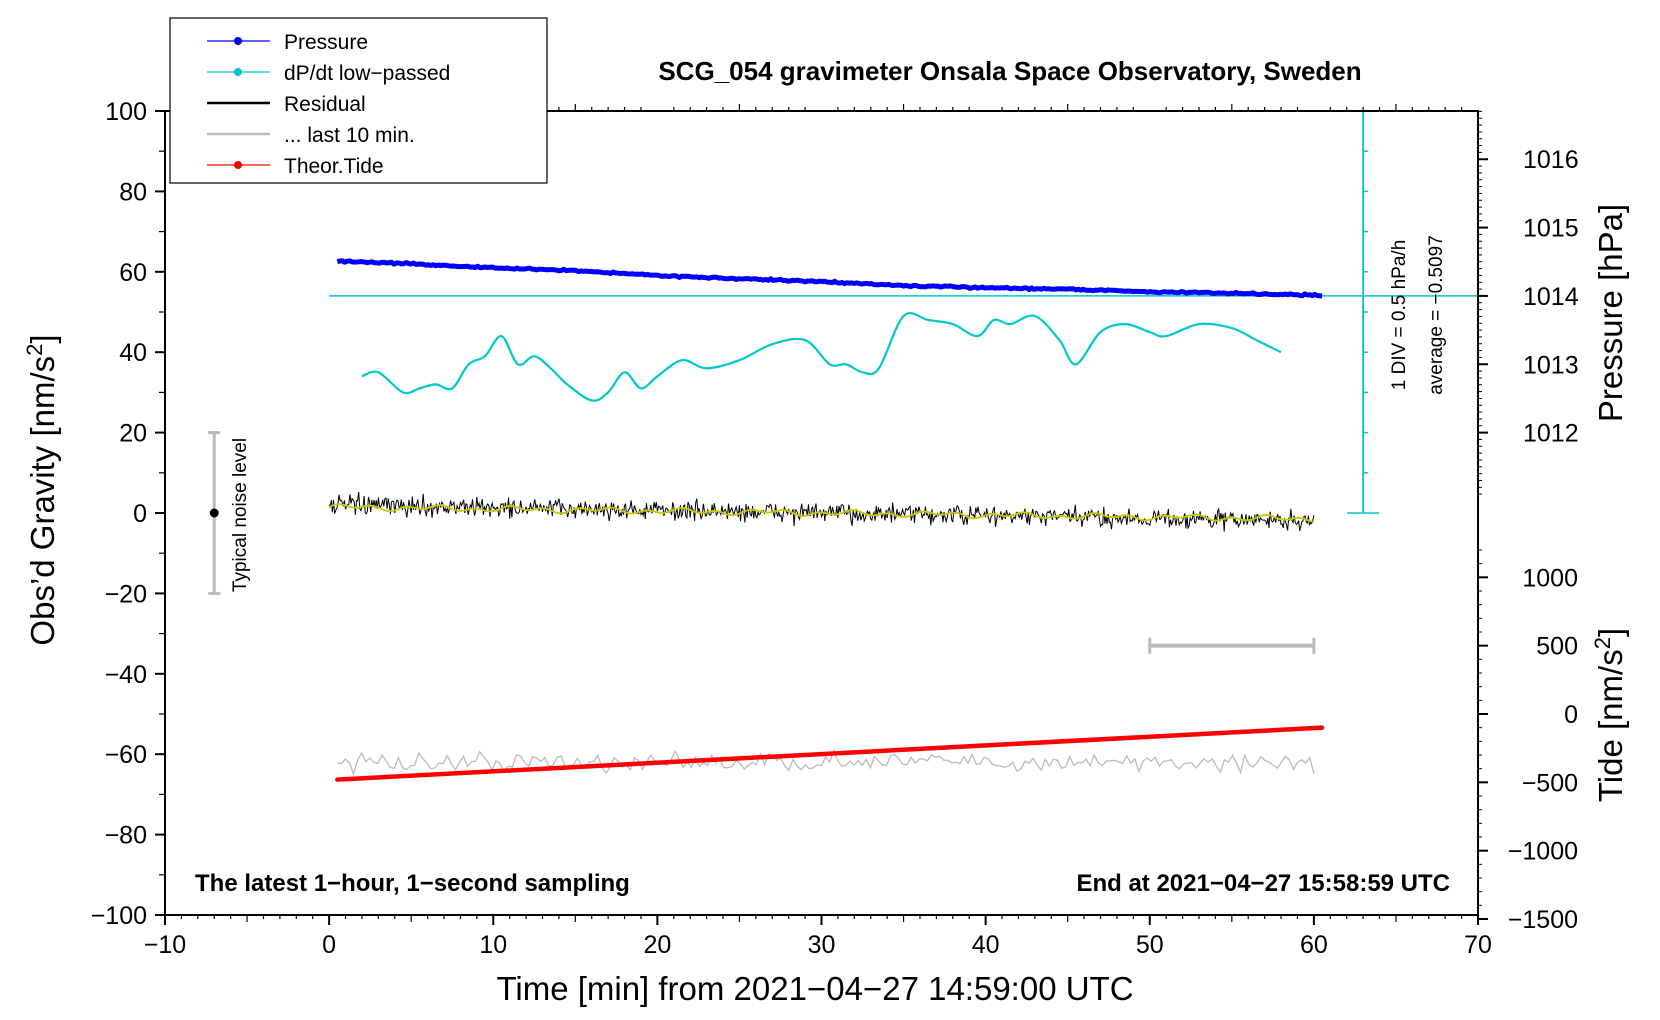  Describe the element at coordinates (657, 945) in the screenshot. I see `x-tick-label: 20` at that location.